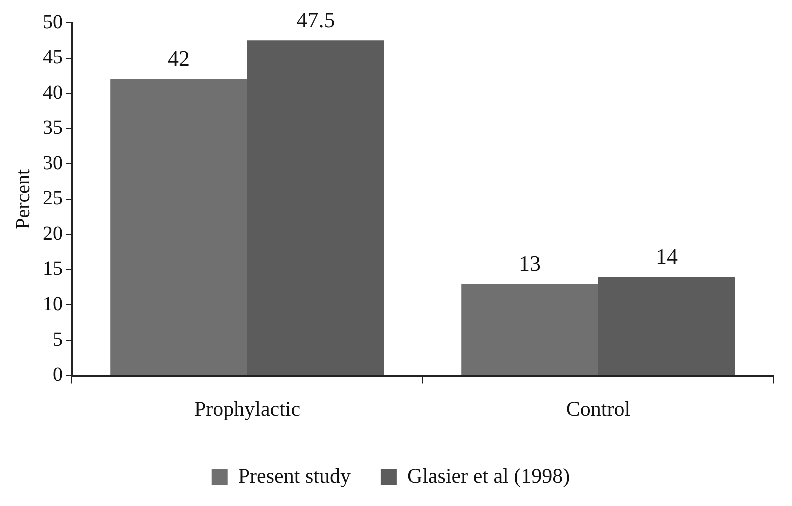 The height and width of the screenshot is (506, 792). Describe the element at coordinates (295, 476) in the screenshot. I see `legend-label: Present study` at that location.